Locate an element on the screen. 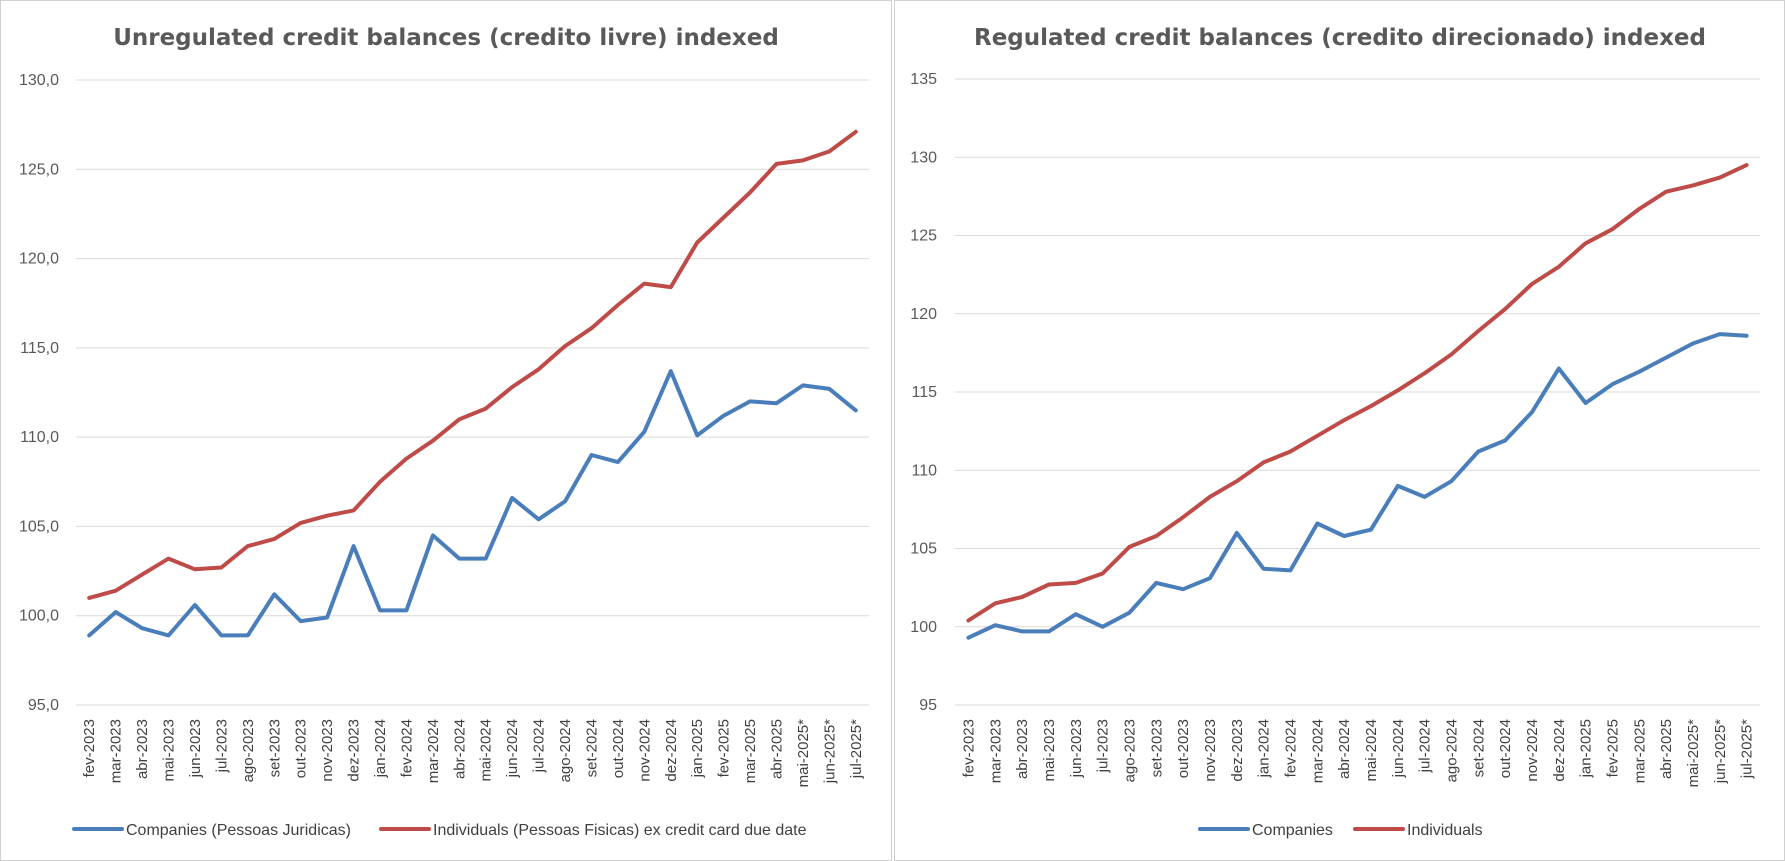 The image size is (1785, 861). unregulated-y-tick-label: 120,0 is located at coordinates (39, 259).